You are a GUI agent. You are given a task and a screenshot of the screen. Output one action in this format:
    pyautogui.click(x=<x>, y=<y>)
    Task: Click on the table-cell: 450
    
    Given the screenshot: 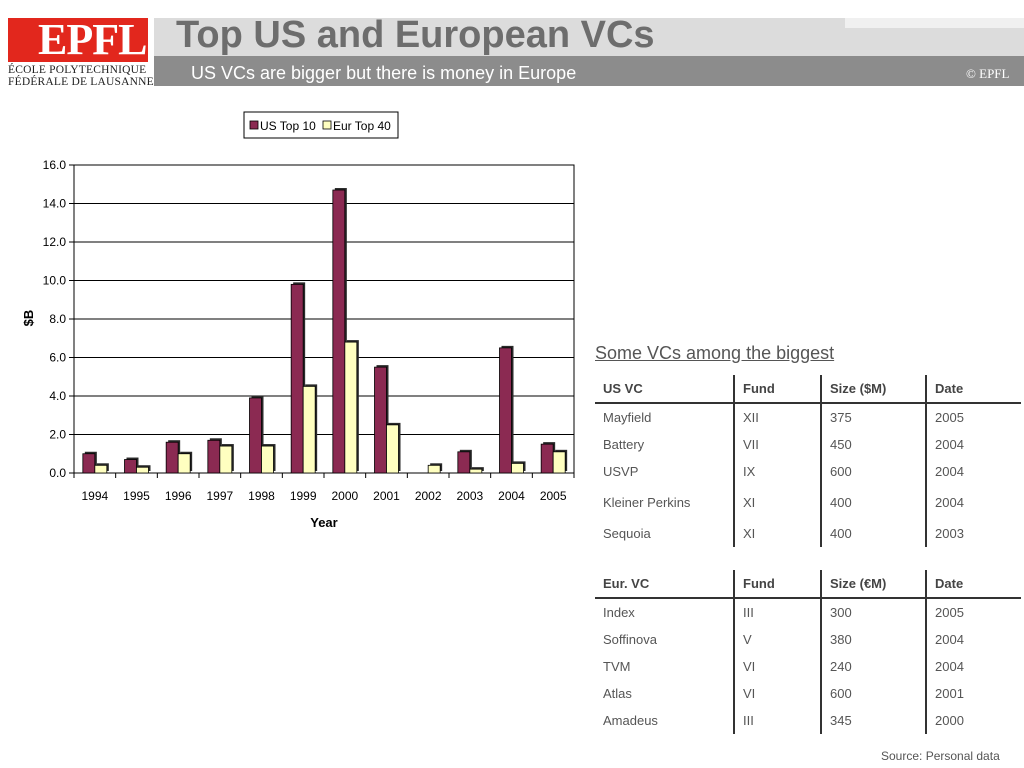 What is the action you would take?
    pyautogui.click(x=874, y=444)
    